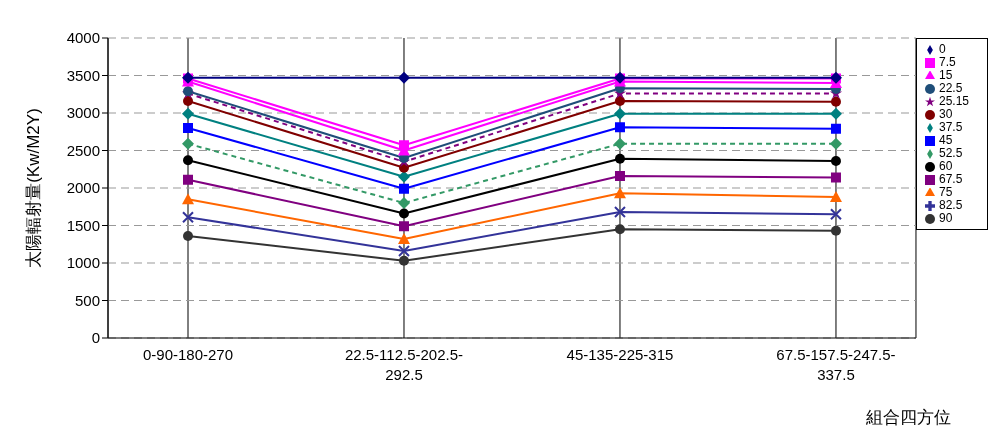  Describe the element at coordinates (83, 113) in the screenshot. I see `y-tick-label: 3000` at that location.